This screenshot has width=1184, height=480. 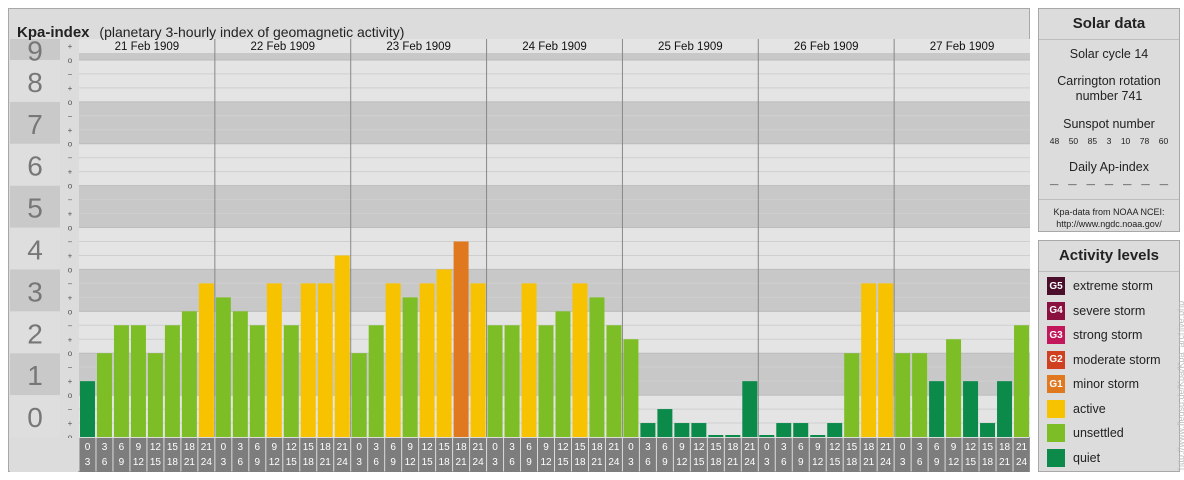 I want to click on sunspot-value: 3, so click(x=1109, y=141).